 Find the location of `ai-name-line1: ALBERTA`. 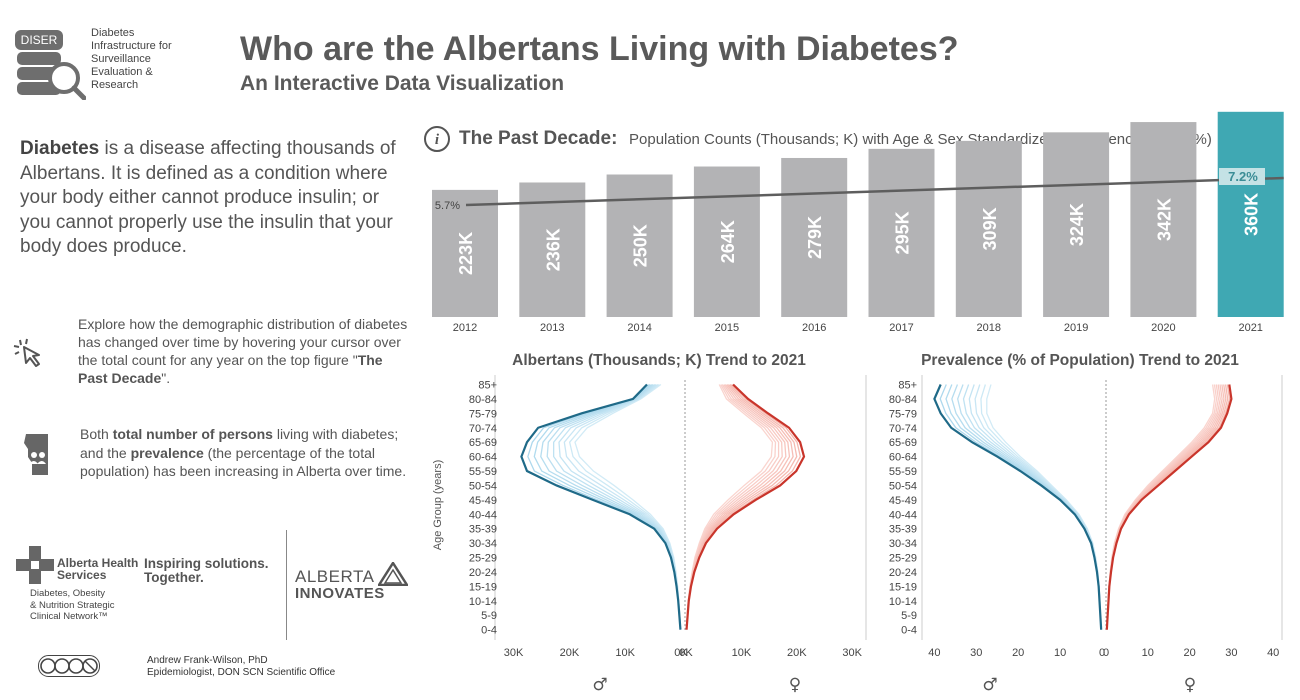

ai-name-line1: ALBERTA is located at coordinates (335, 576).